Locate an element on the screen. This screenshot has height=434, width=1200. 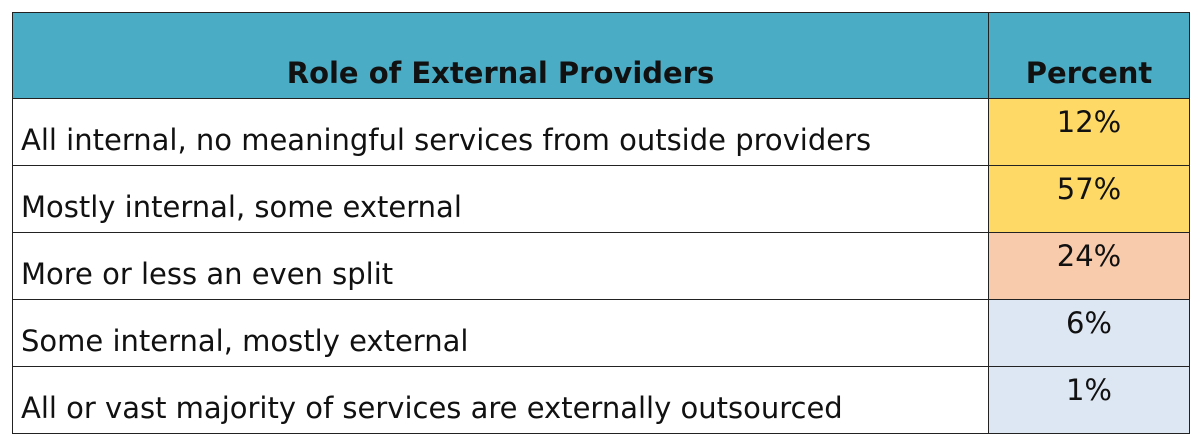
percent-cell: 6% is located at coordinates (1089, 333).